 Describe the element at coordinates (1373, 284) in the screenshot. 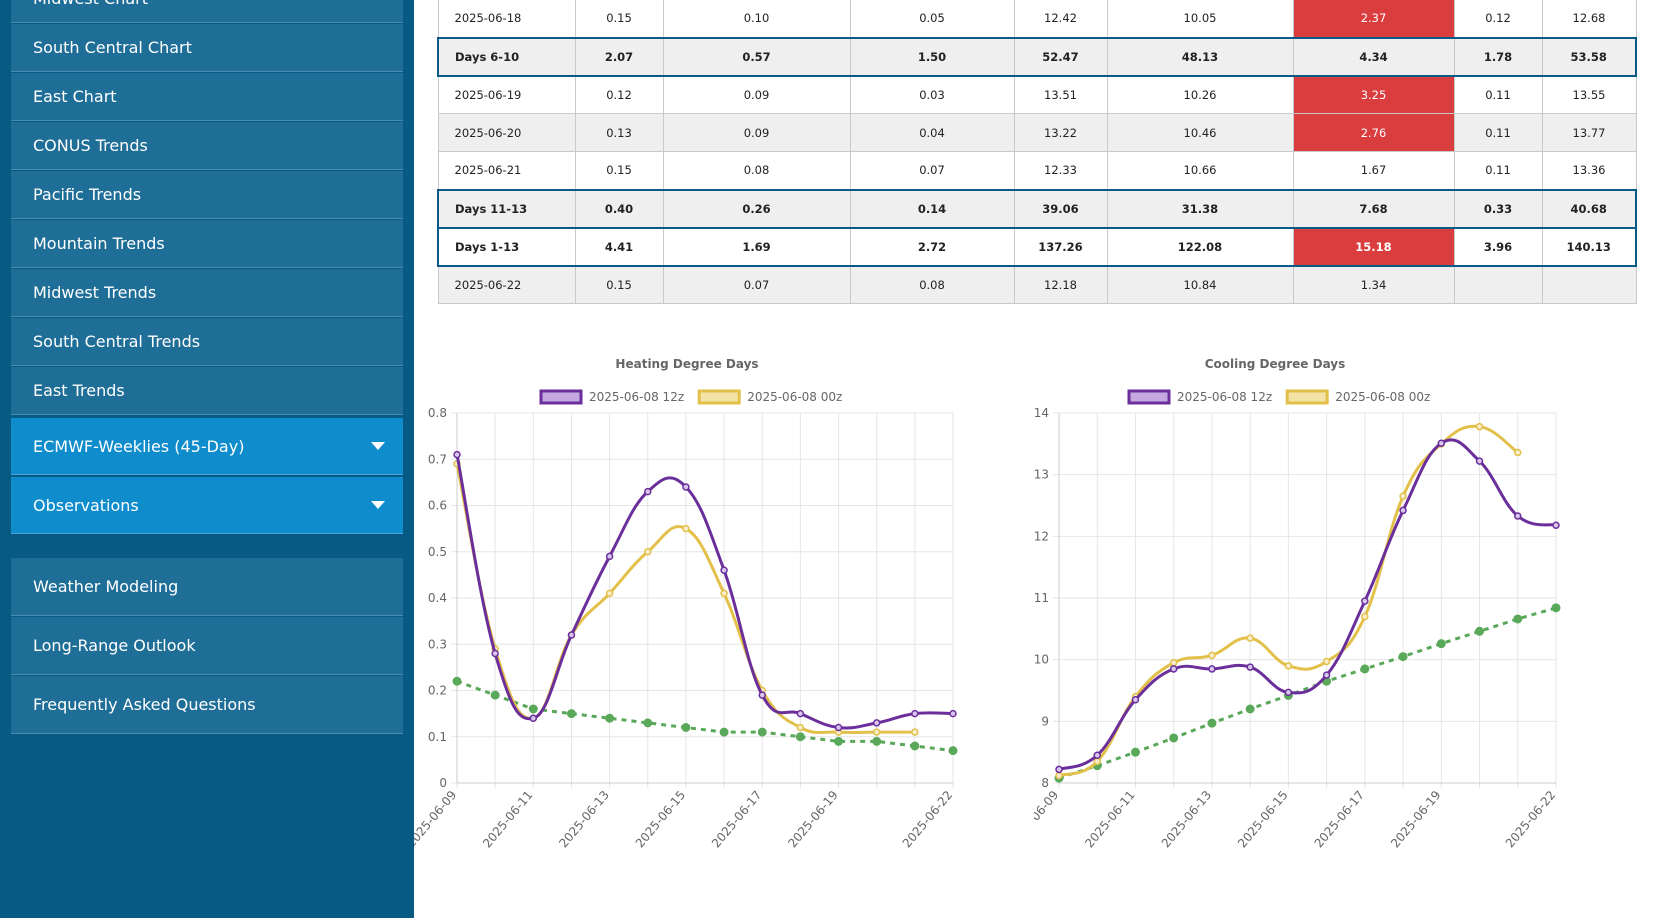

I see `value-cell: 1.34` at that location.